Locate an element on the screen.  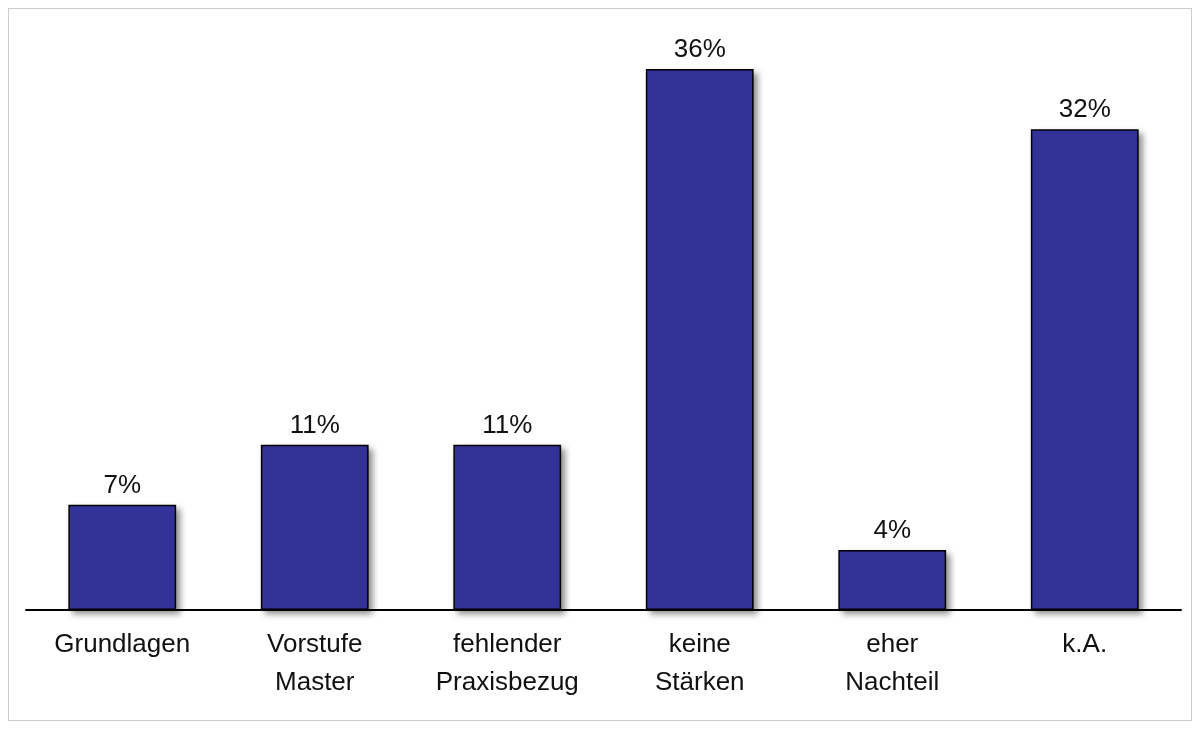
x-tick-label: Grundlagen is located at coordinates (122, 643).